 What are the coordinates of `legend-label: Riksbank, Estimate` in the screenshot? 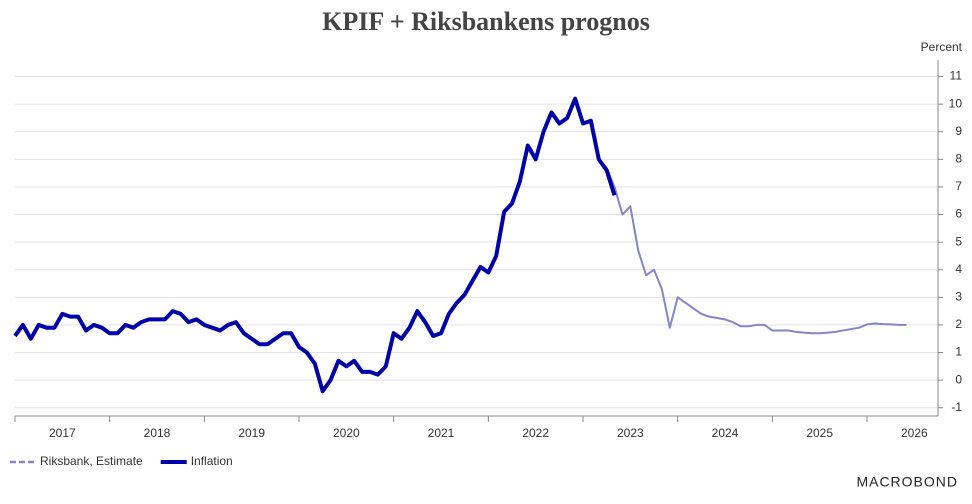 It's located at (91, 461).